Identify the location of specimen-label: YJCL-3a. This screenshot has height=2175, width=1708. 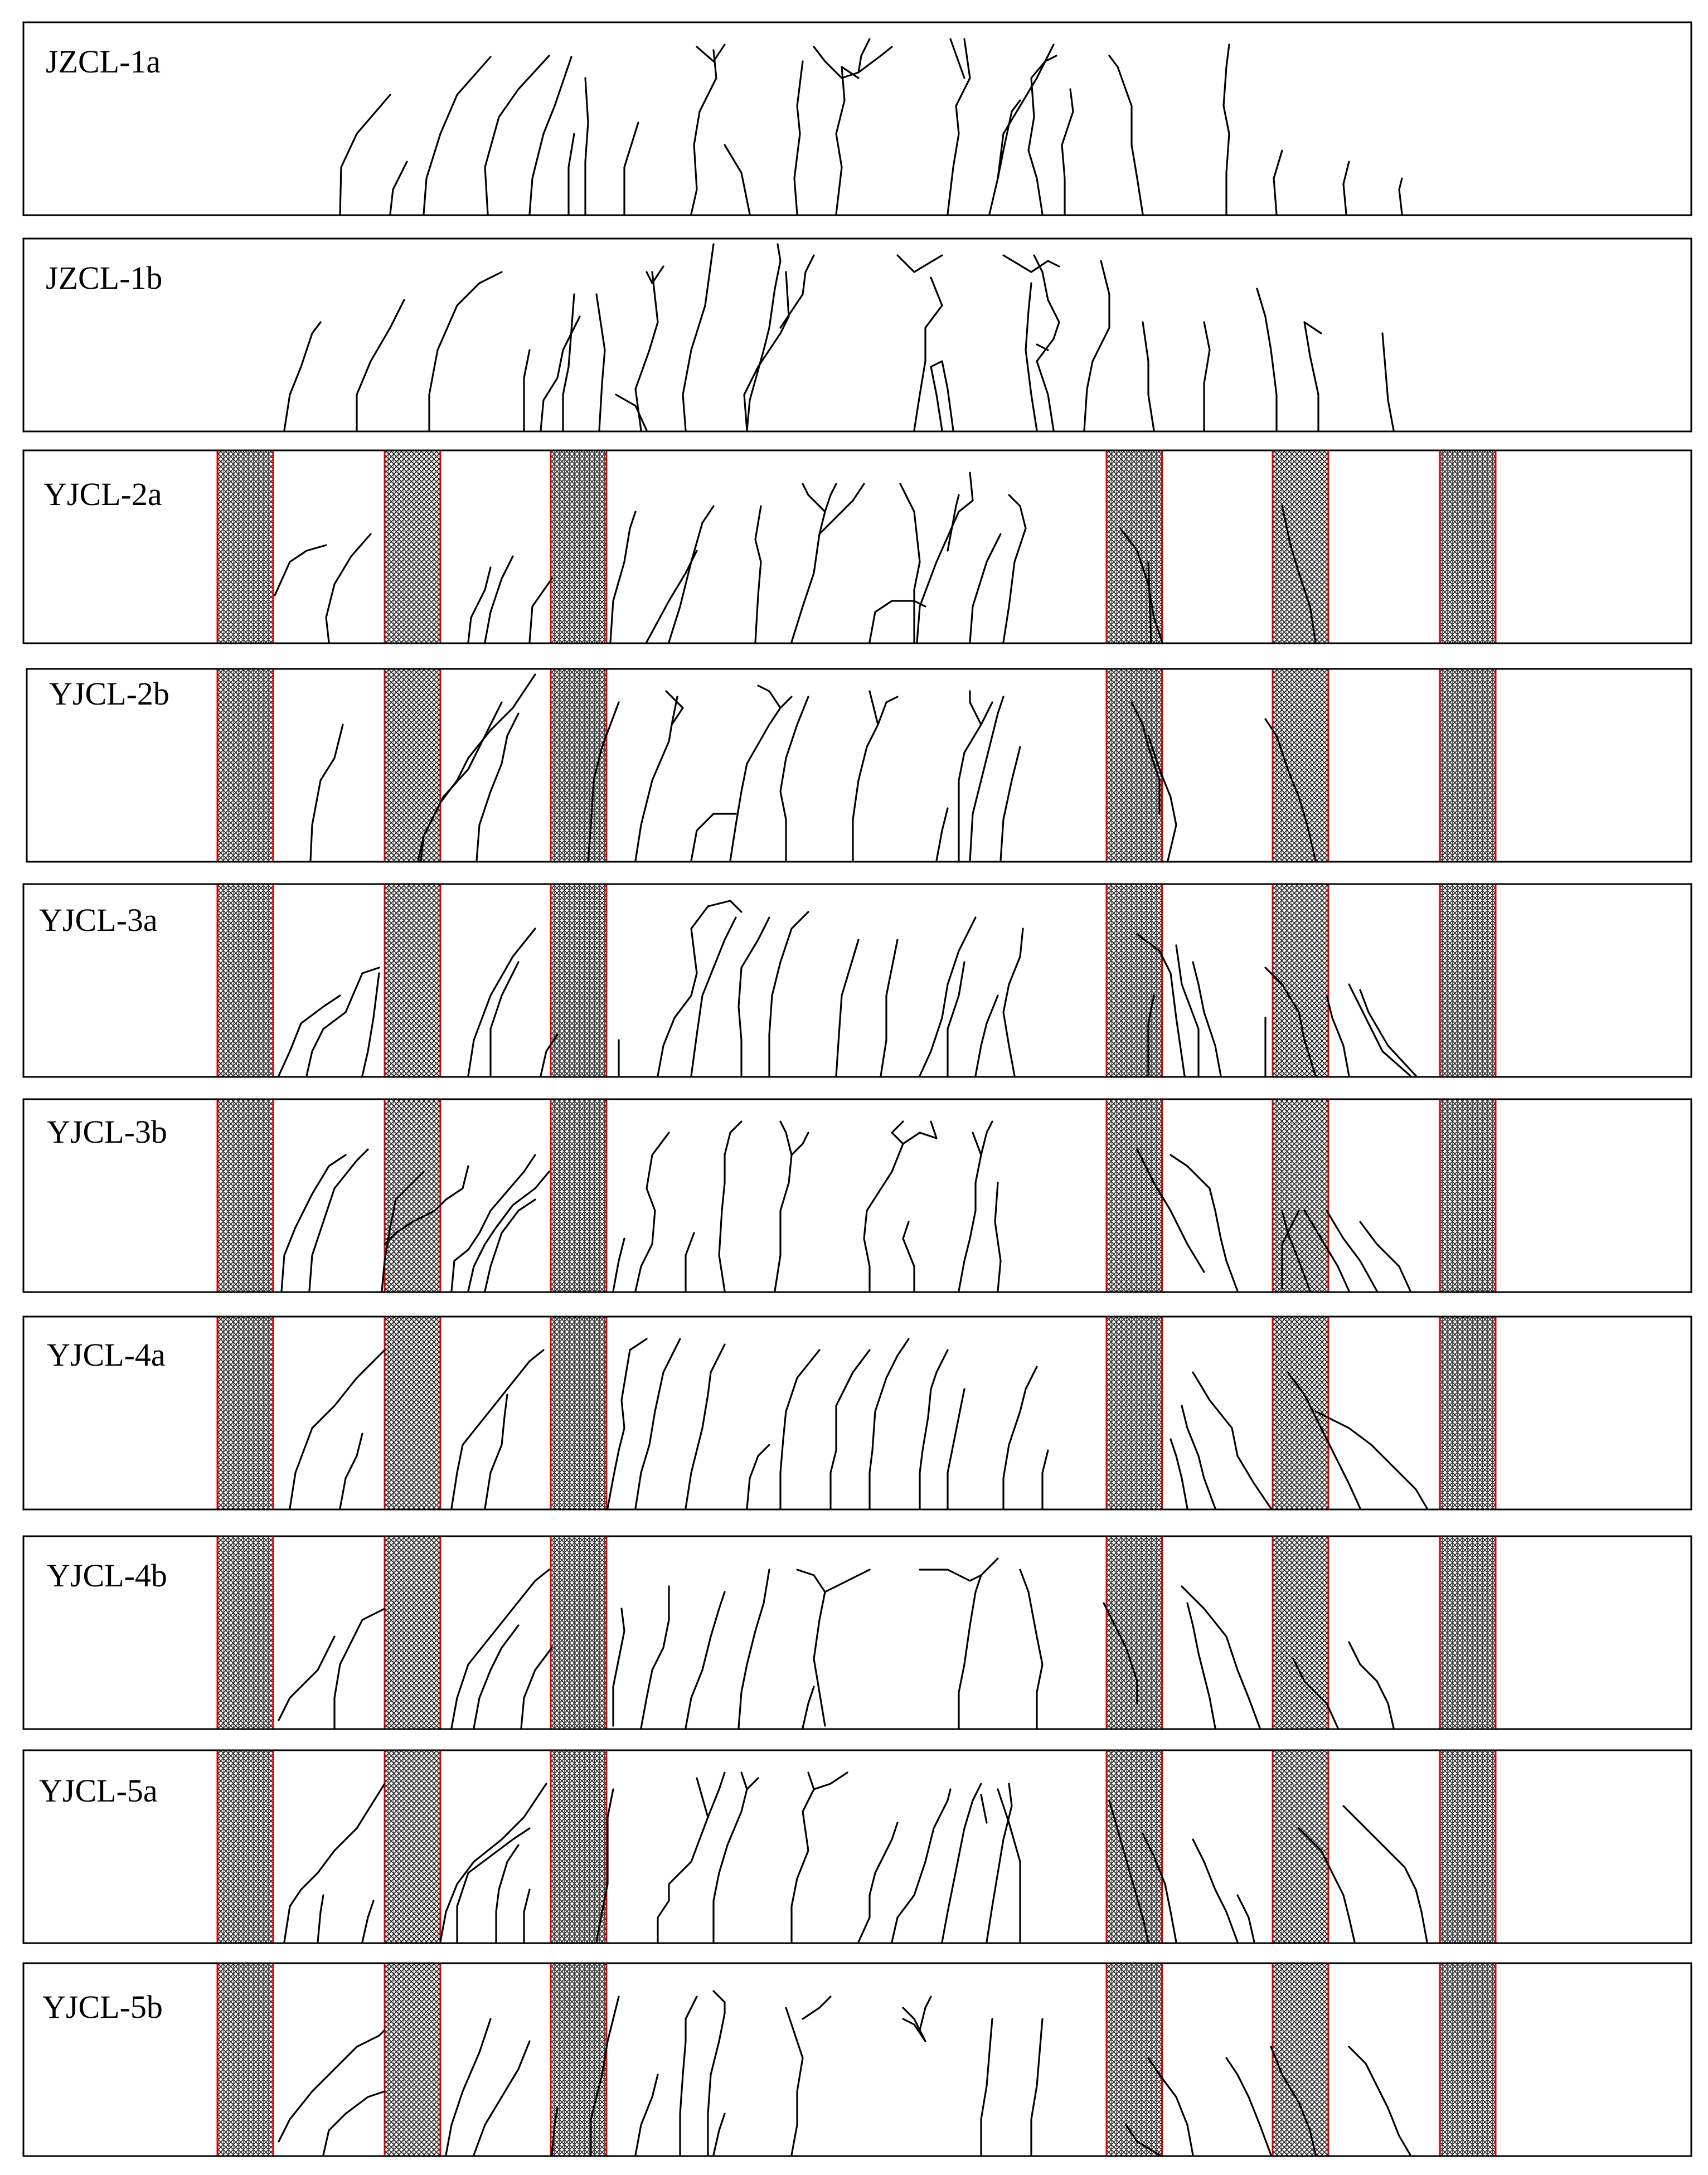
(98, 920).